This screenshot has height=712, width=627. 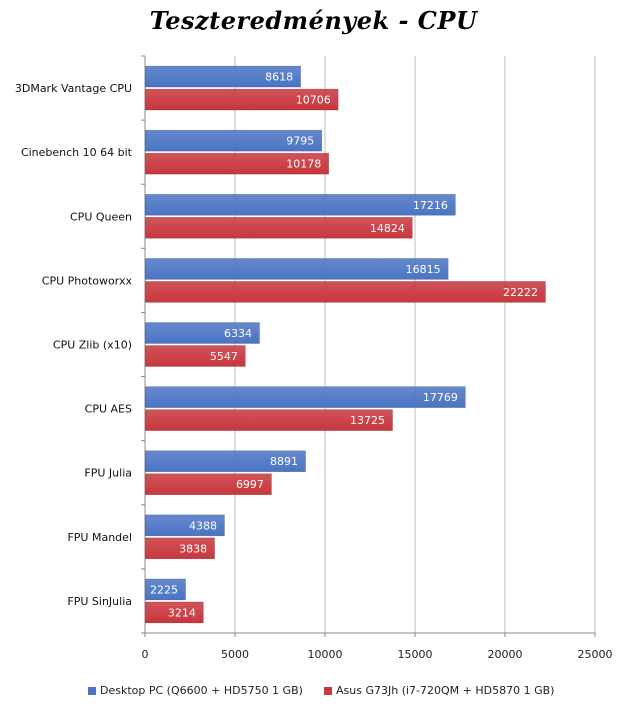 What do you see at coordinates (101, 216) in the screenshot?
I see `category-label: CPU Queen` at bounding box center [101, 216].